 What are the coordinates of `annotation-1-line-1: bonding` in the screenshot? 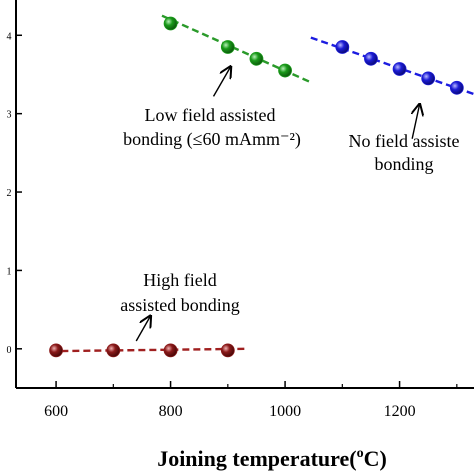 It's located at (403, 164).